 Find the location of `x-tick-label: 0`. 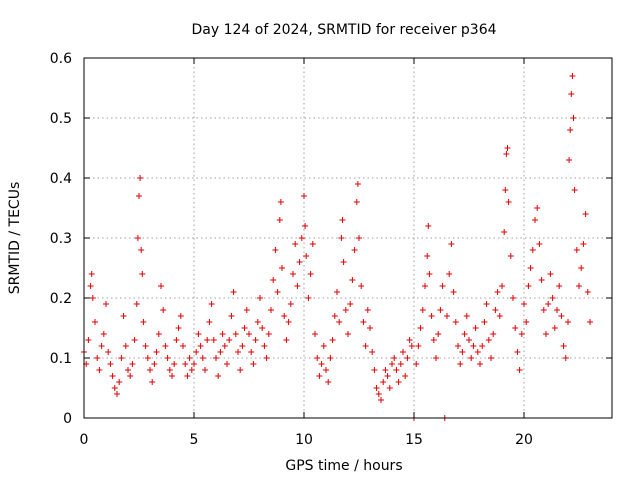

x-tick-label: 0 is located at coordinates (84, 440).